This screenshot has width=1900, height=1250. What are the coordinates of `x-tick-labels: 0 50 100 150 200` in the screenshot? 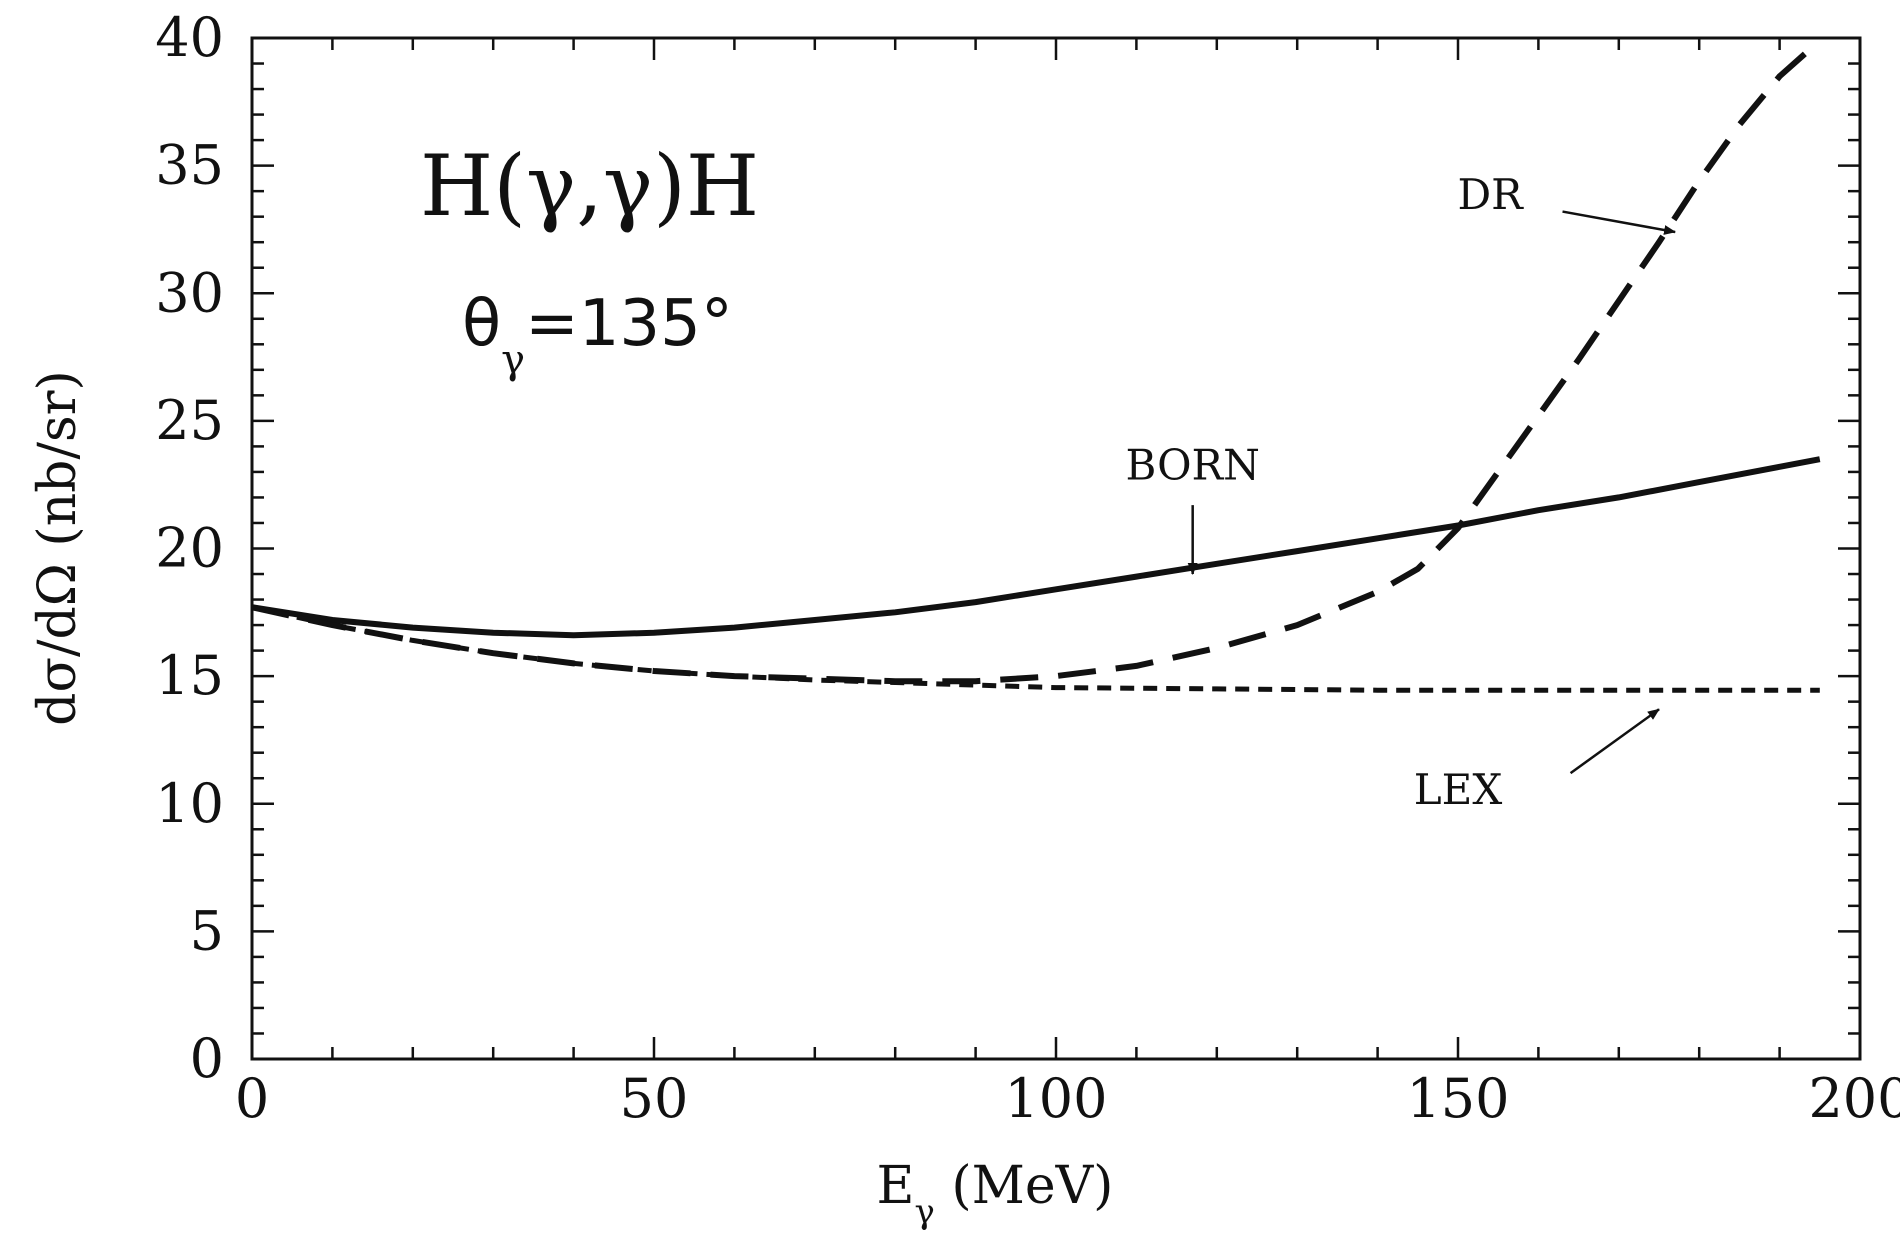 It's located at (1067, 1098).